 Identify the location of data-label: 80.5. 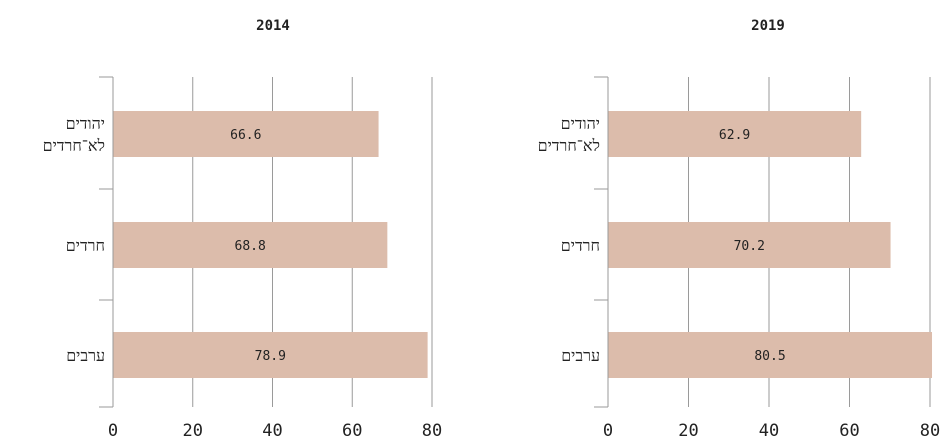
(769, 356).